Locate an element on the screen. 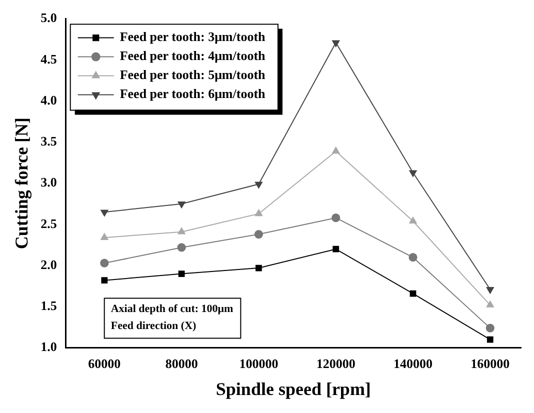 The image size is (534, 413). legend-label: Feed per tooth: 4μm/tooth is located at coordinates (193, 56).